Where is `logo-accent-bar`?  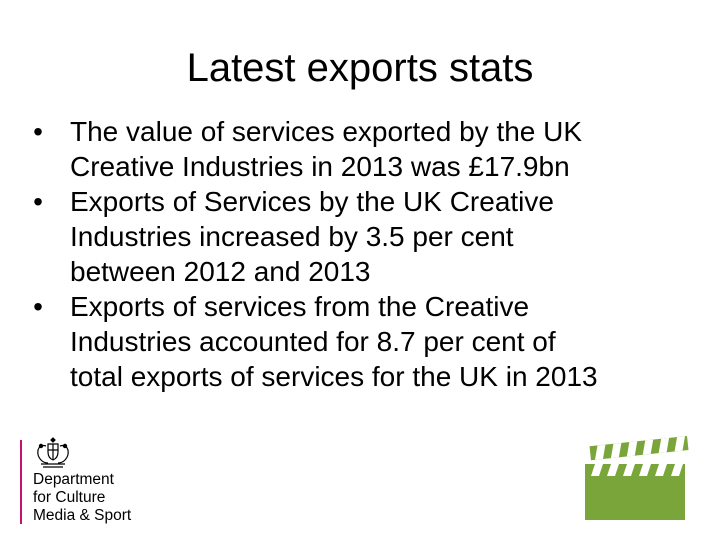
logo-accent-bar is located at coordinates (21, 482).